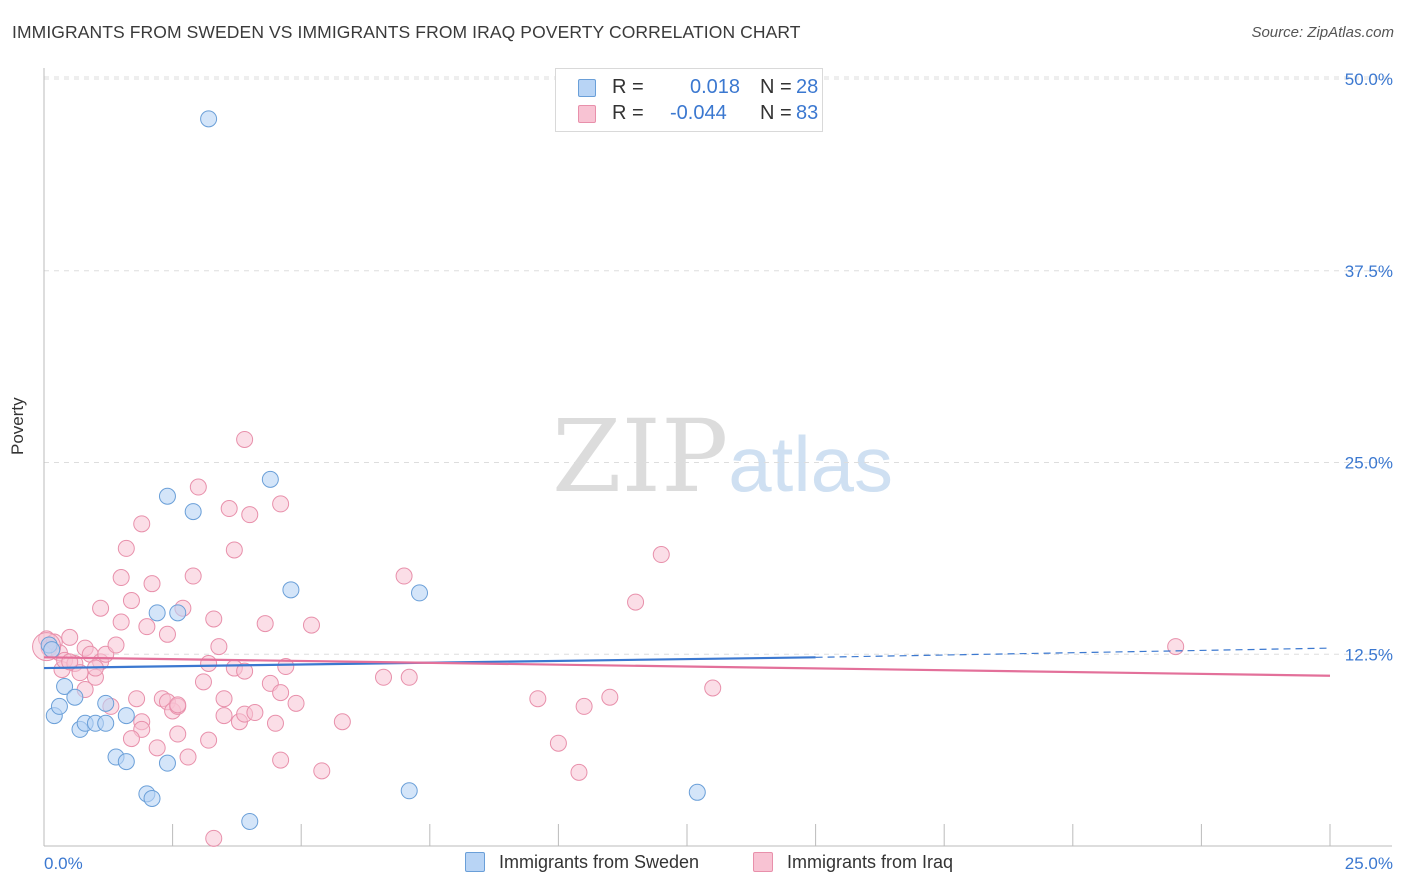  What do you see at coordinates (17, 426) in the screenshot?
I see `y-axis-label: Poverty` at bounding box center [17, 426].